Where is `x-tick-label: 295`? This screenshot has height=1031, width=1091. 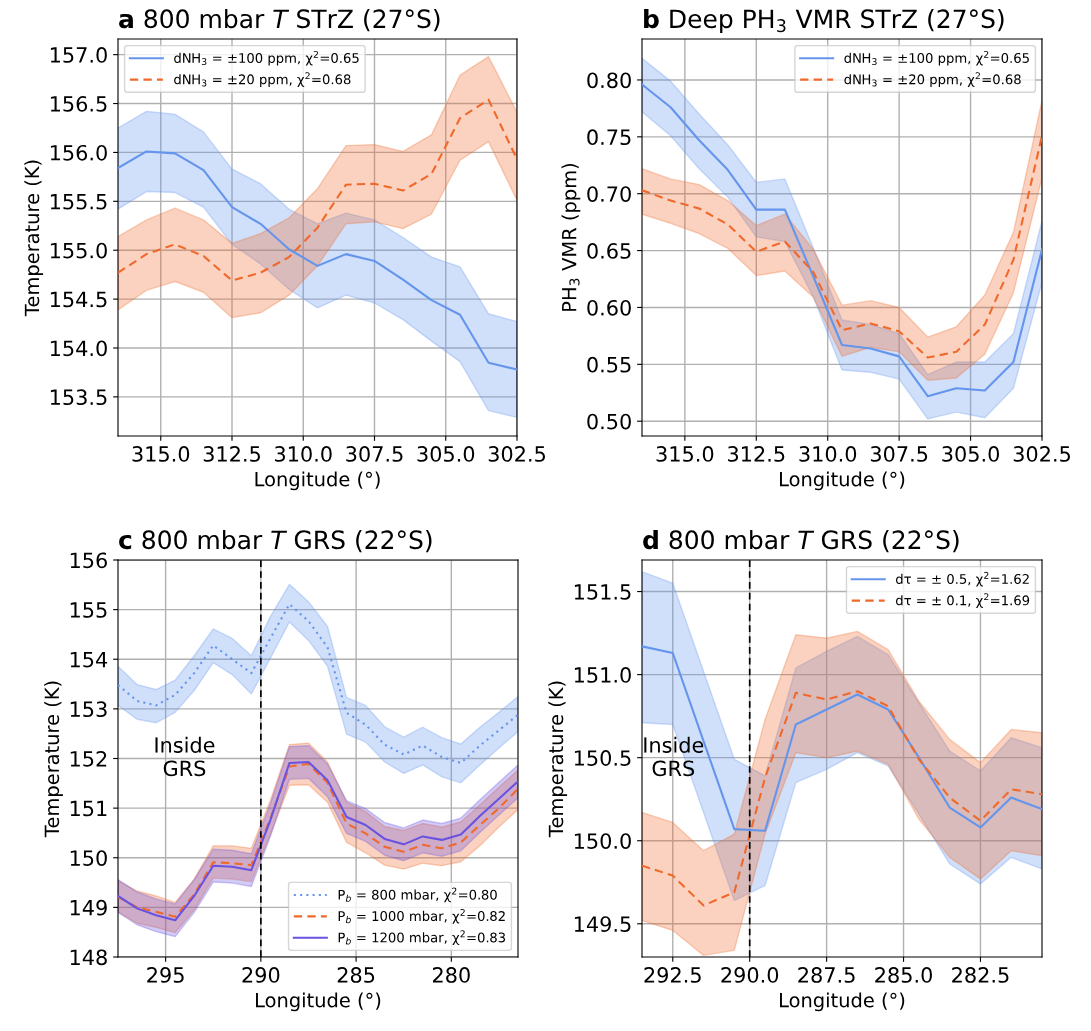
x-tick-label: 295 is located at coordinates (165, 975).